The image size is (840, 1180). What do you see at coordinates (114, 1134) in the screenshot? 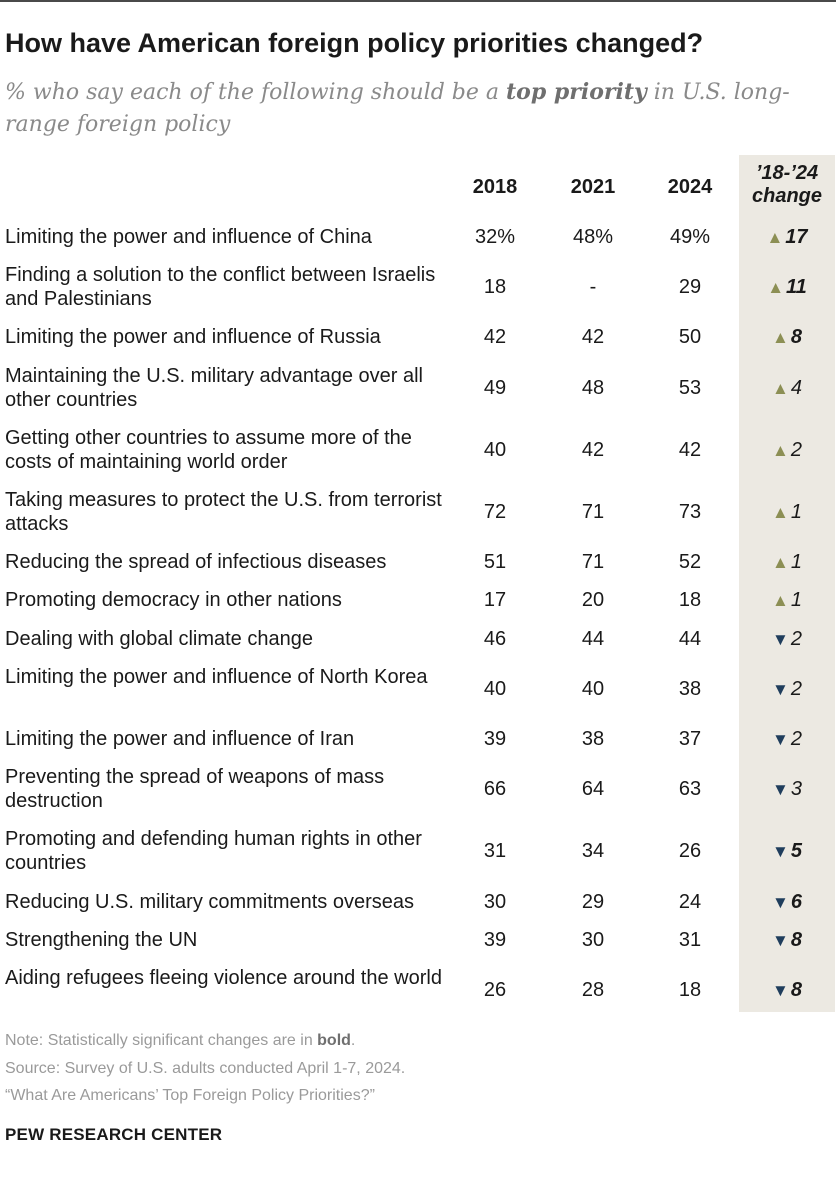
I see `brand-logo-text: PEW RESEARCH CENTER` at bounding box center [114, 1134].